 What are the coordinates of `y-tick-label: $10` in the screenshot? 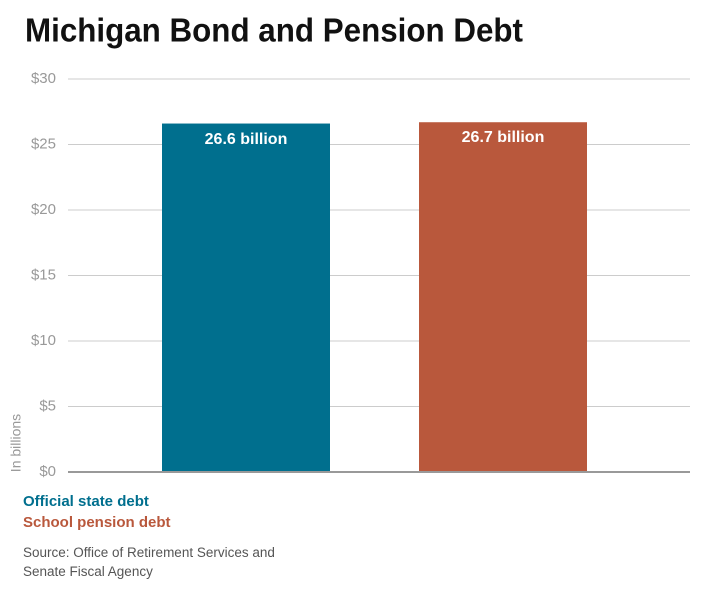 It's located at (43, 340).